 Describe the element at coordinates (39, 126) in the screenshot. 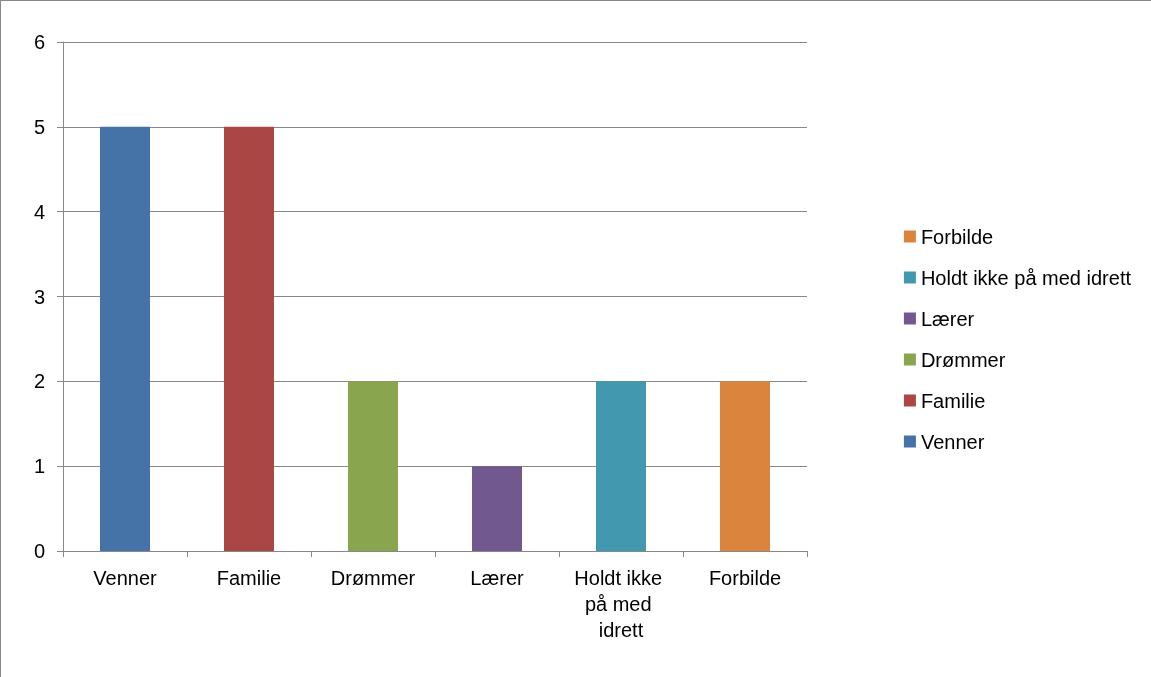

I see `y-tick-label: 5` at that location.